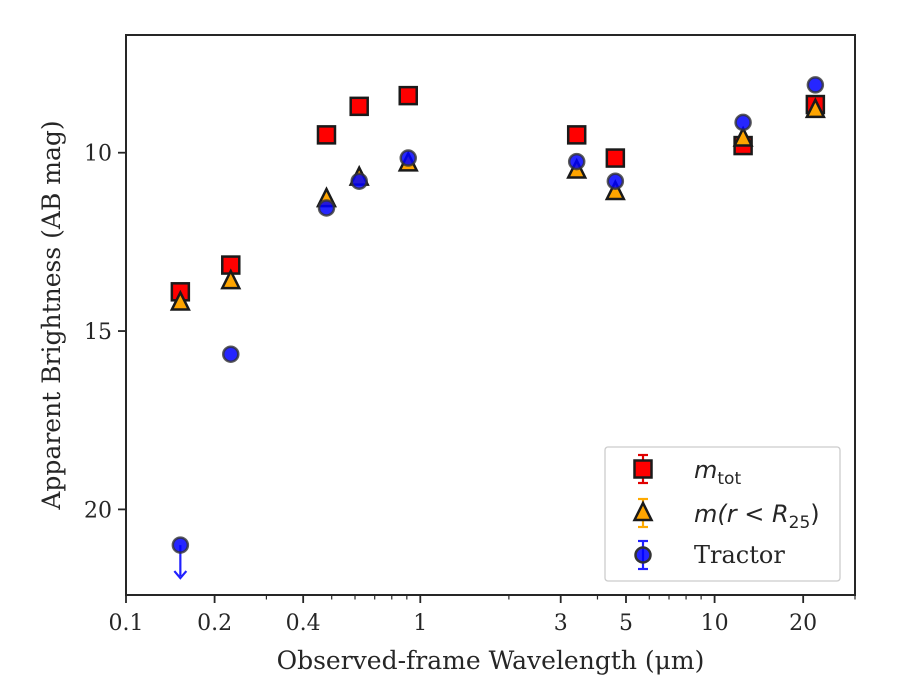 This screenshot has width=900, height=700. I want to click on legend-label: m(r < R25), so click(757, 516).